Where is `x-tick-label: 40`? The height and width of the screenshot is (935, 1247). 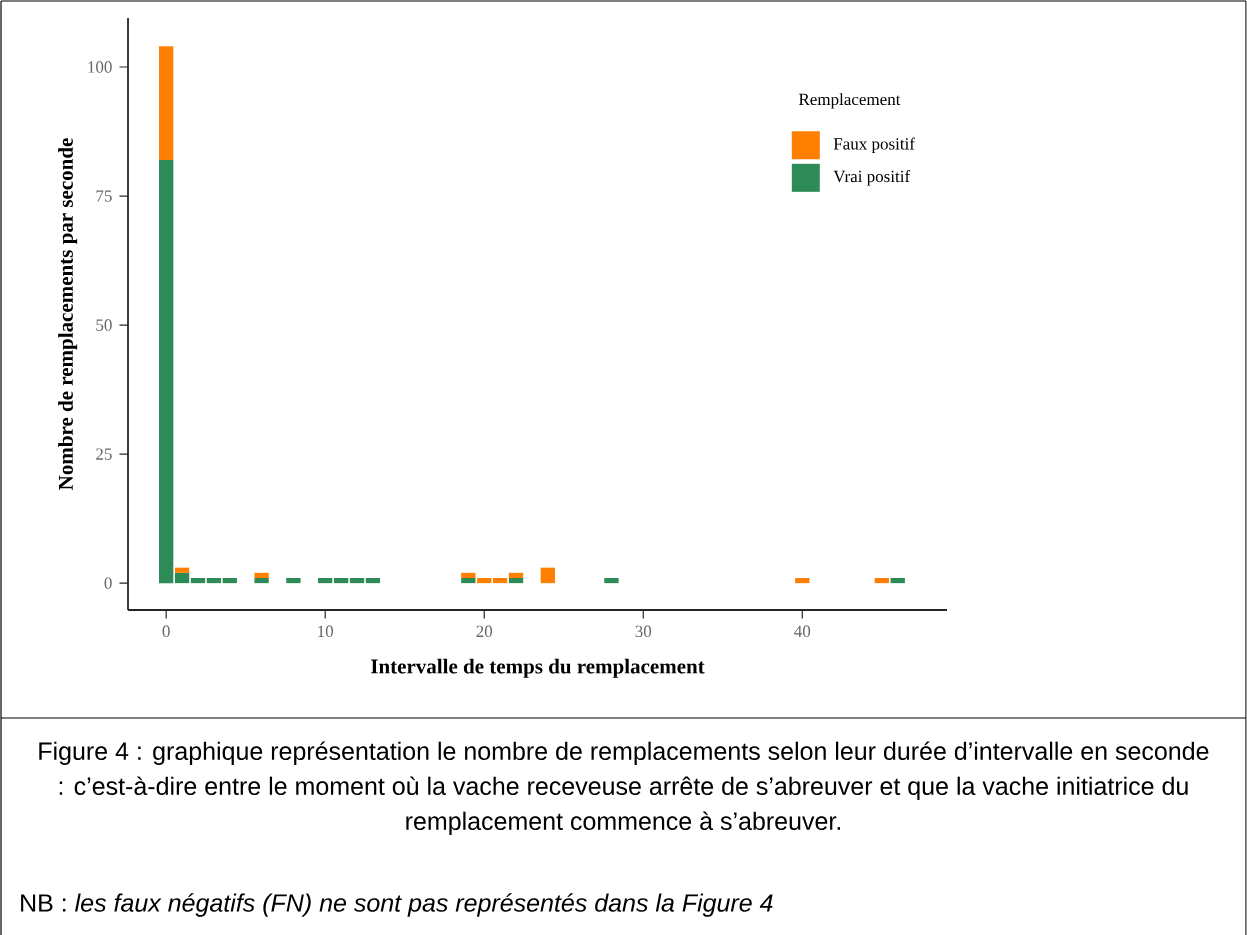 x-tick-label: 40 is located at coordinates (802, 631).